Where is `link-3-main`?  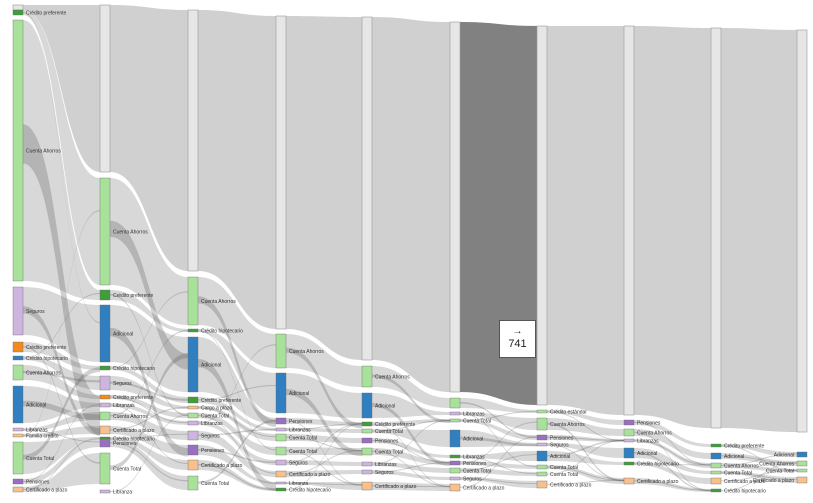
link-3-main is located at coordinates (324, 188).